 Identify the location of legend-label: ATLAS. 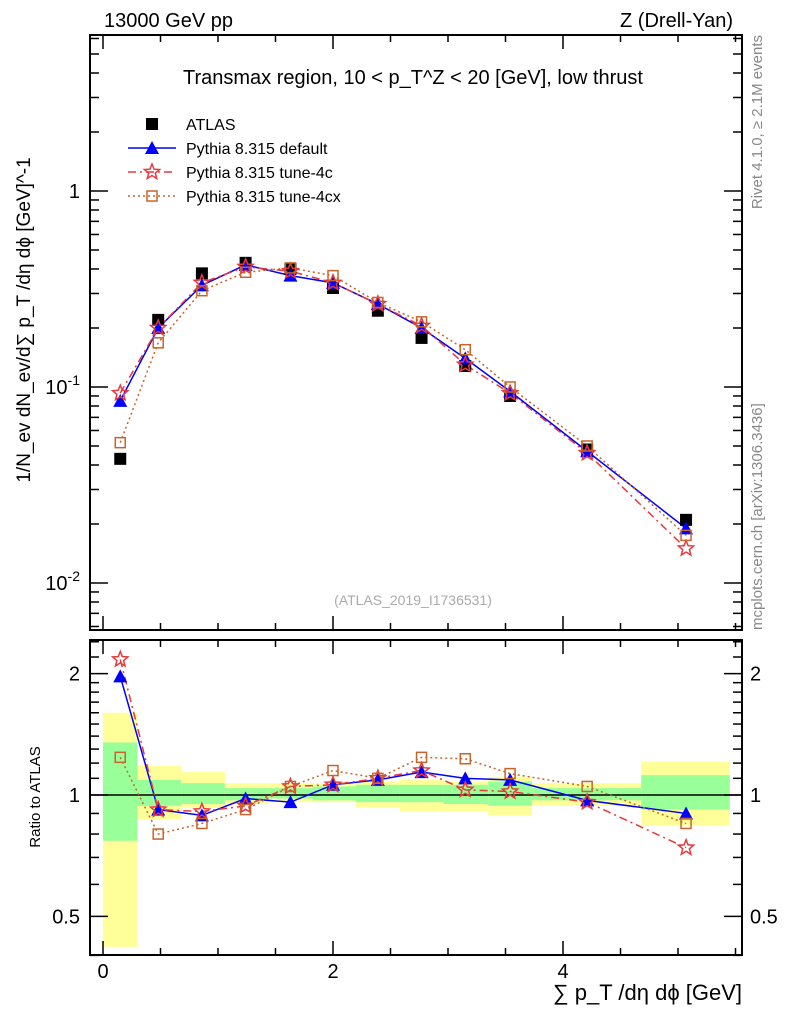
(211, 125).